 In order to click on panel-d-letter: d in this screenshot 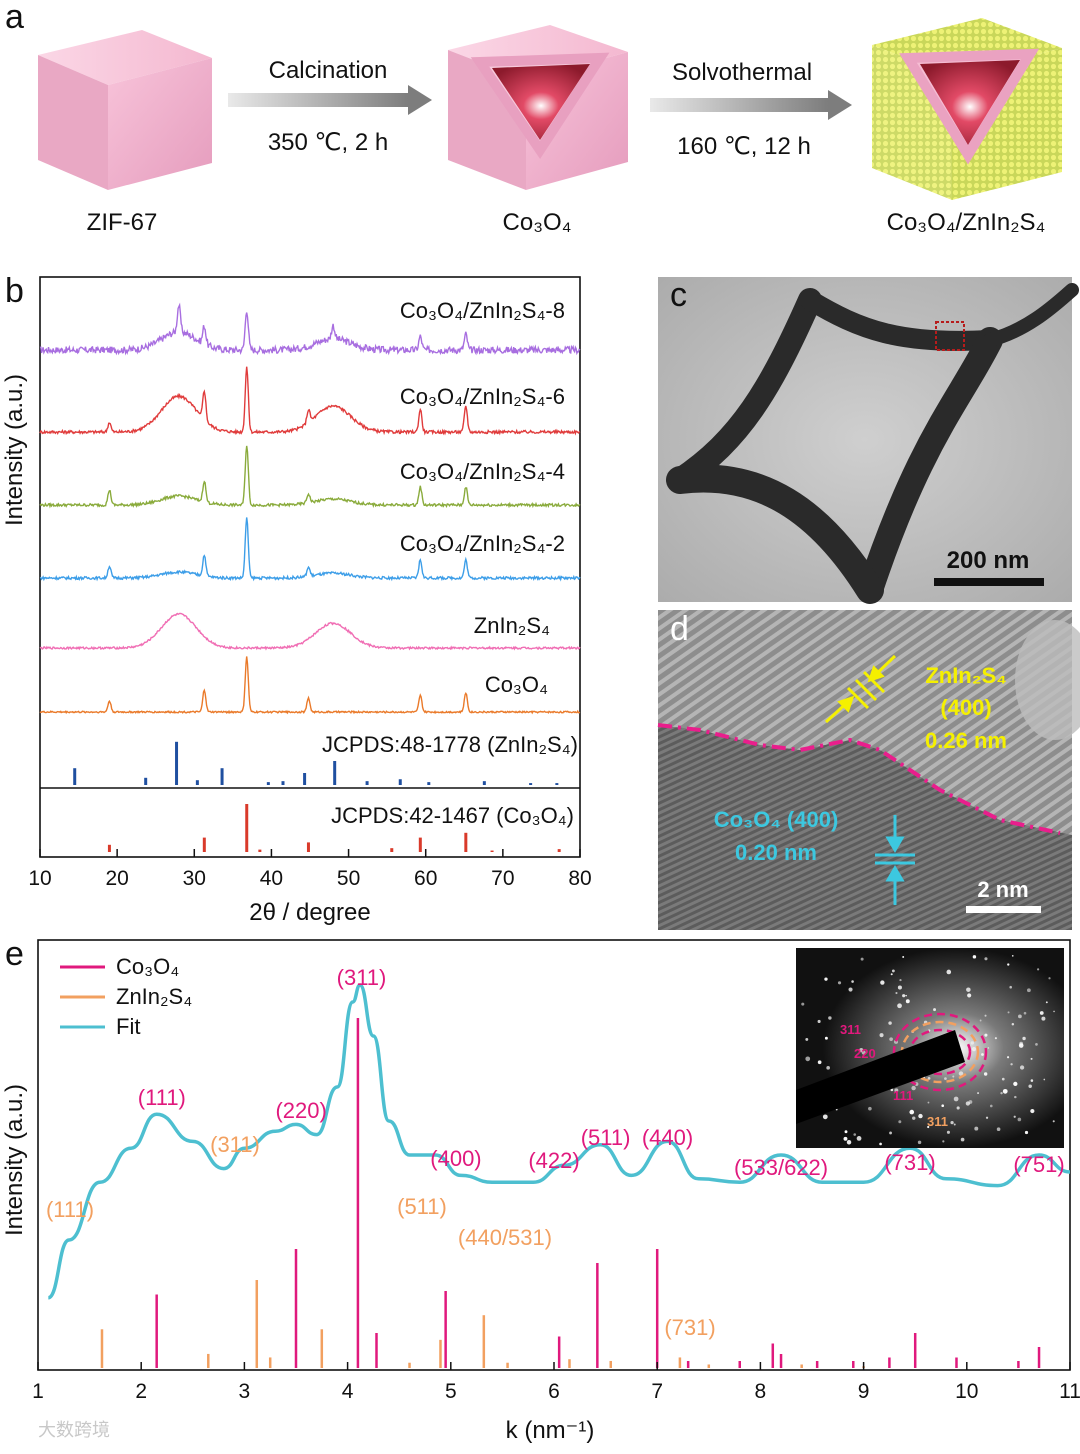, I will do `click(679, 629)`.